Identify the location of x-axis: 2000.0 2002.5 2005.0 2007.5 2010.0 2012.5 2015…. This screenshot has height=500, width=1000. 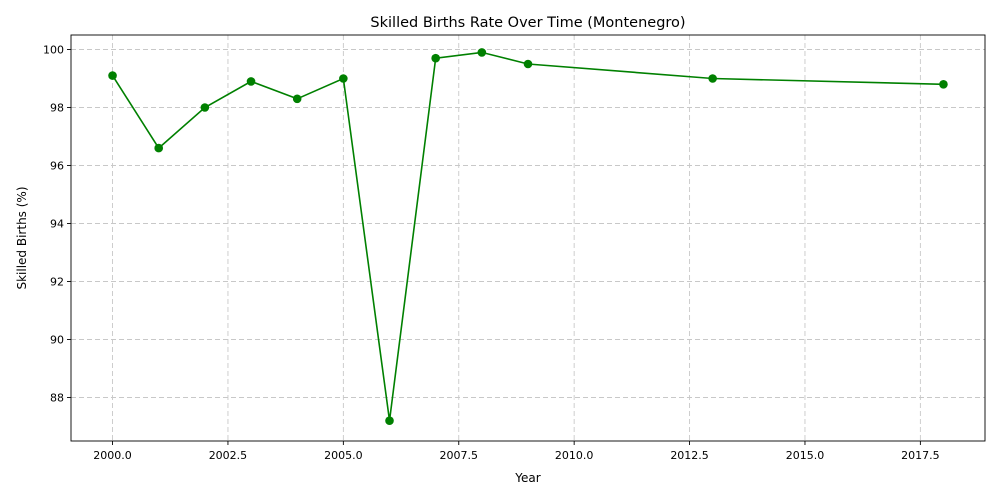
(516, 451).